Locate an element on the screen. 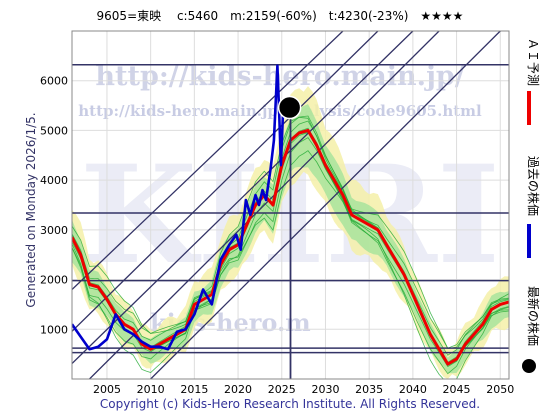 The width and height of the screenshot is (560, 420). y-tick-label-3: 4000 is located at coordinates (54, 180).